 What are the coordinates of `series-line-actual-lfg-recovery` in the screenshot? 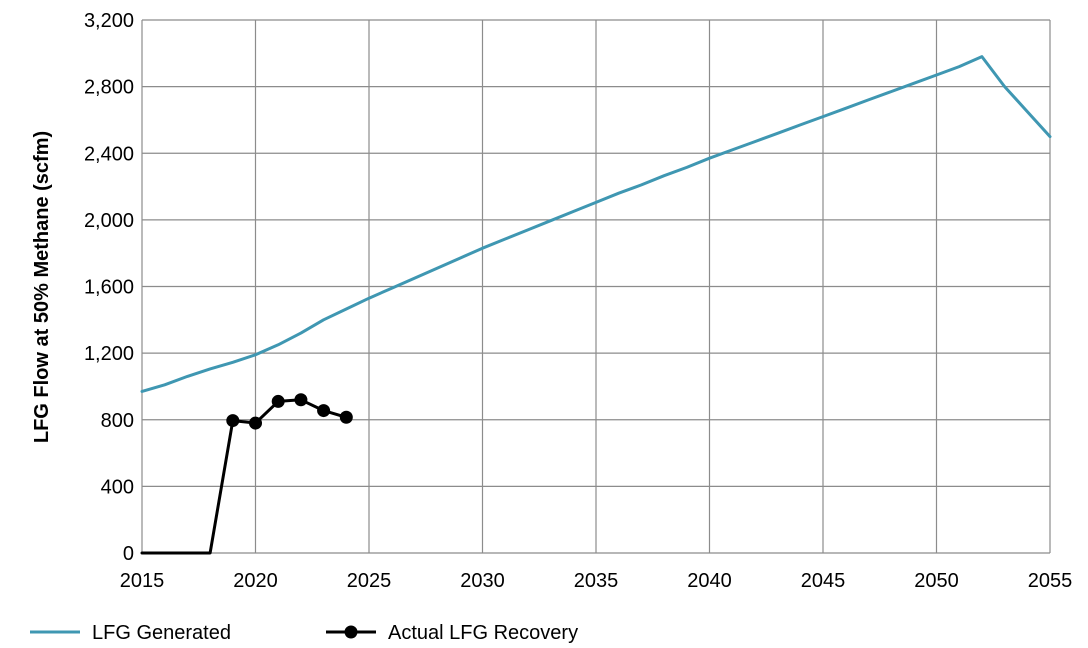 It's located at (244, 476).